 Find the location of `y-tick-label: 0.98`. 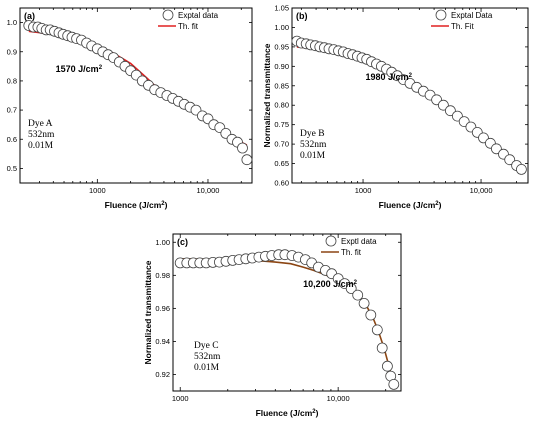

y-tick-label: 0.98 is located at coordinates (162, 275).